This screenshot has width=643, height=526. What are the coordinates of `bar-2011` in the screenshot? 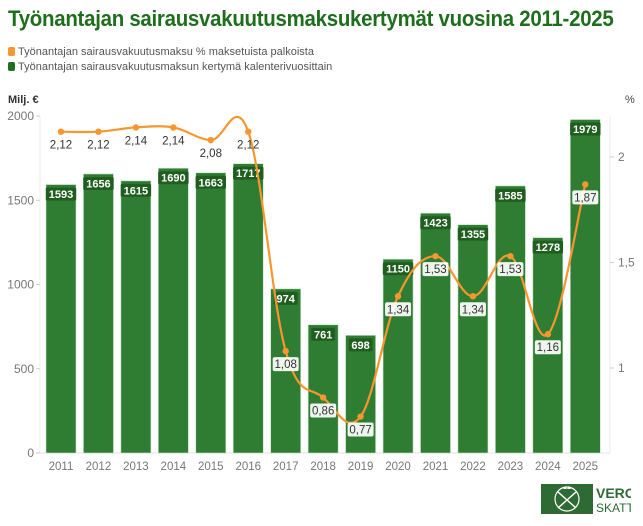 It's located at (61, 319).